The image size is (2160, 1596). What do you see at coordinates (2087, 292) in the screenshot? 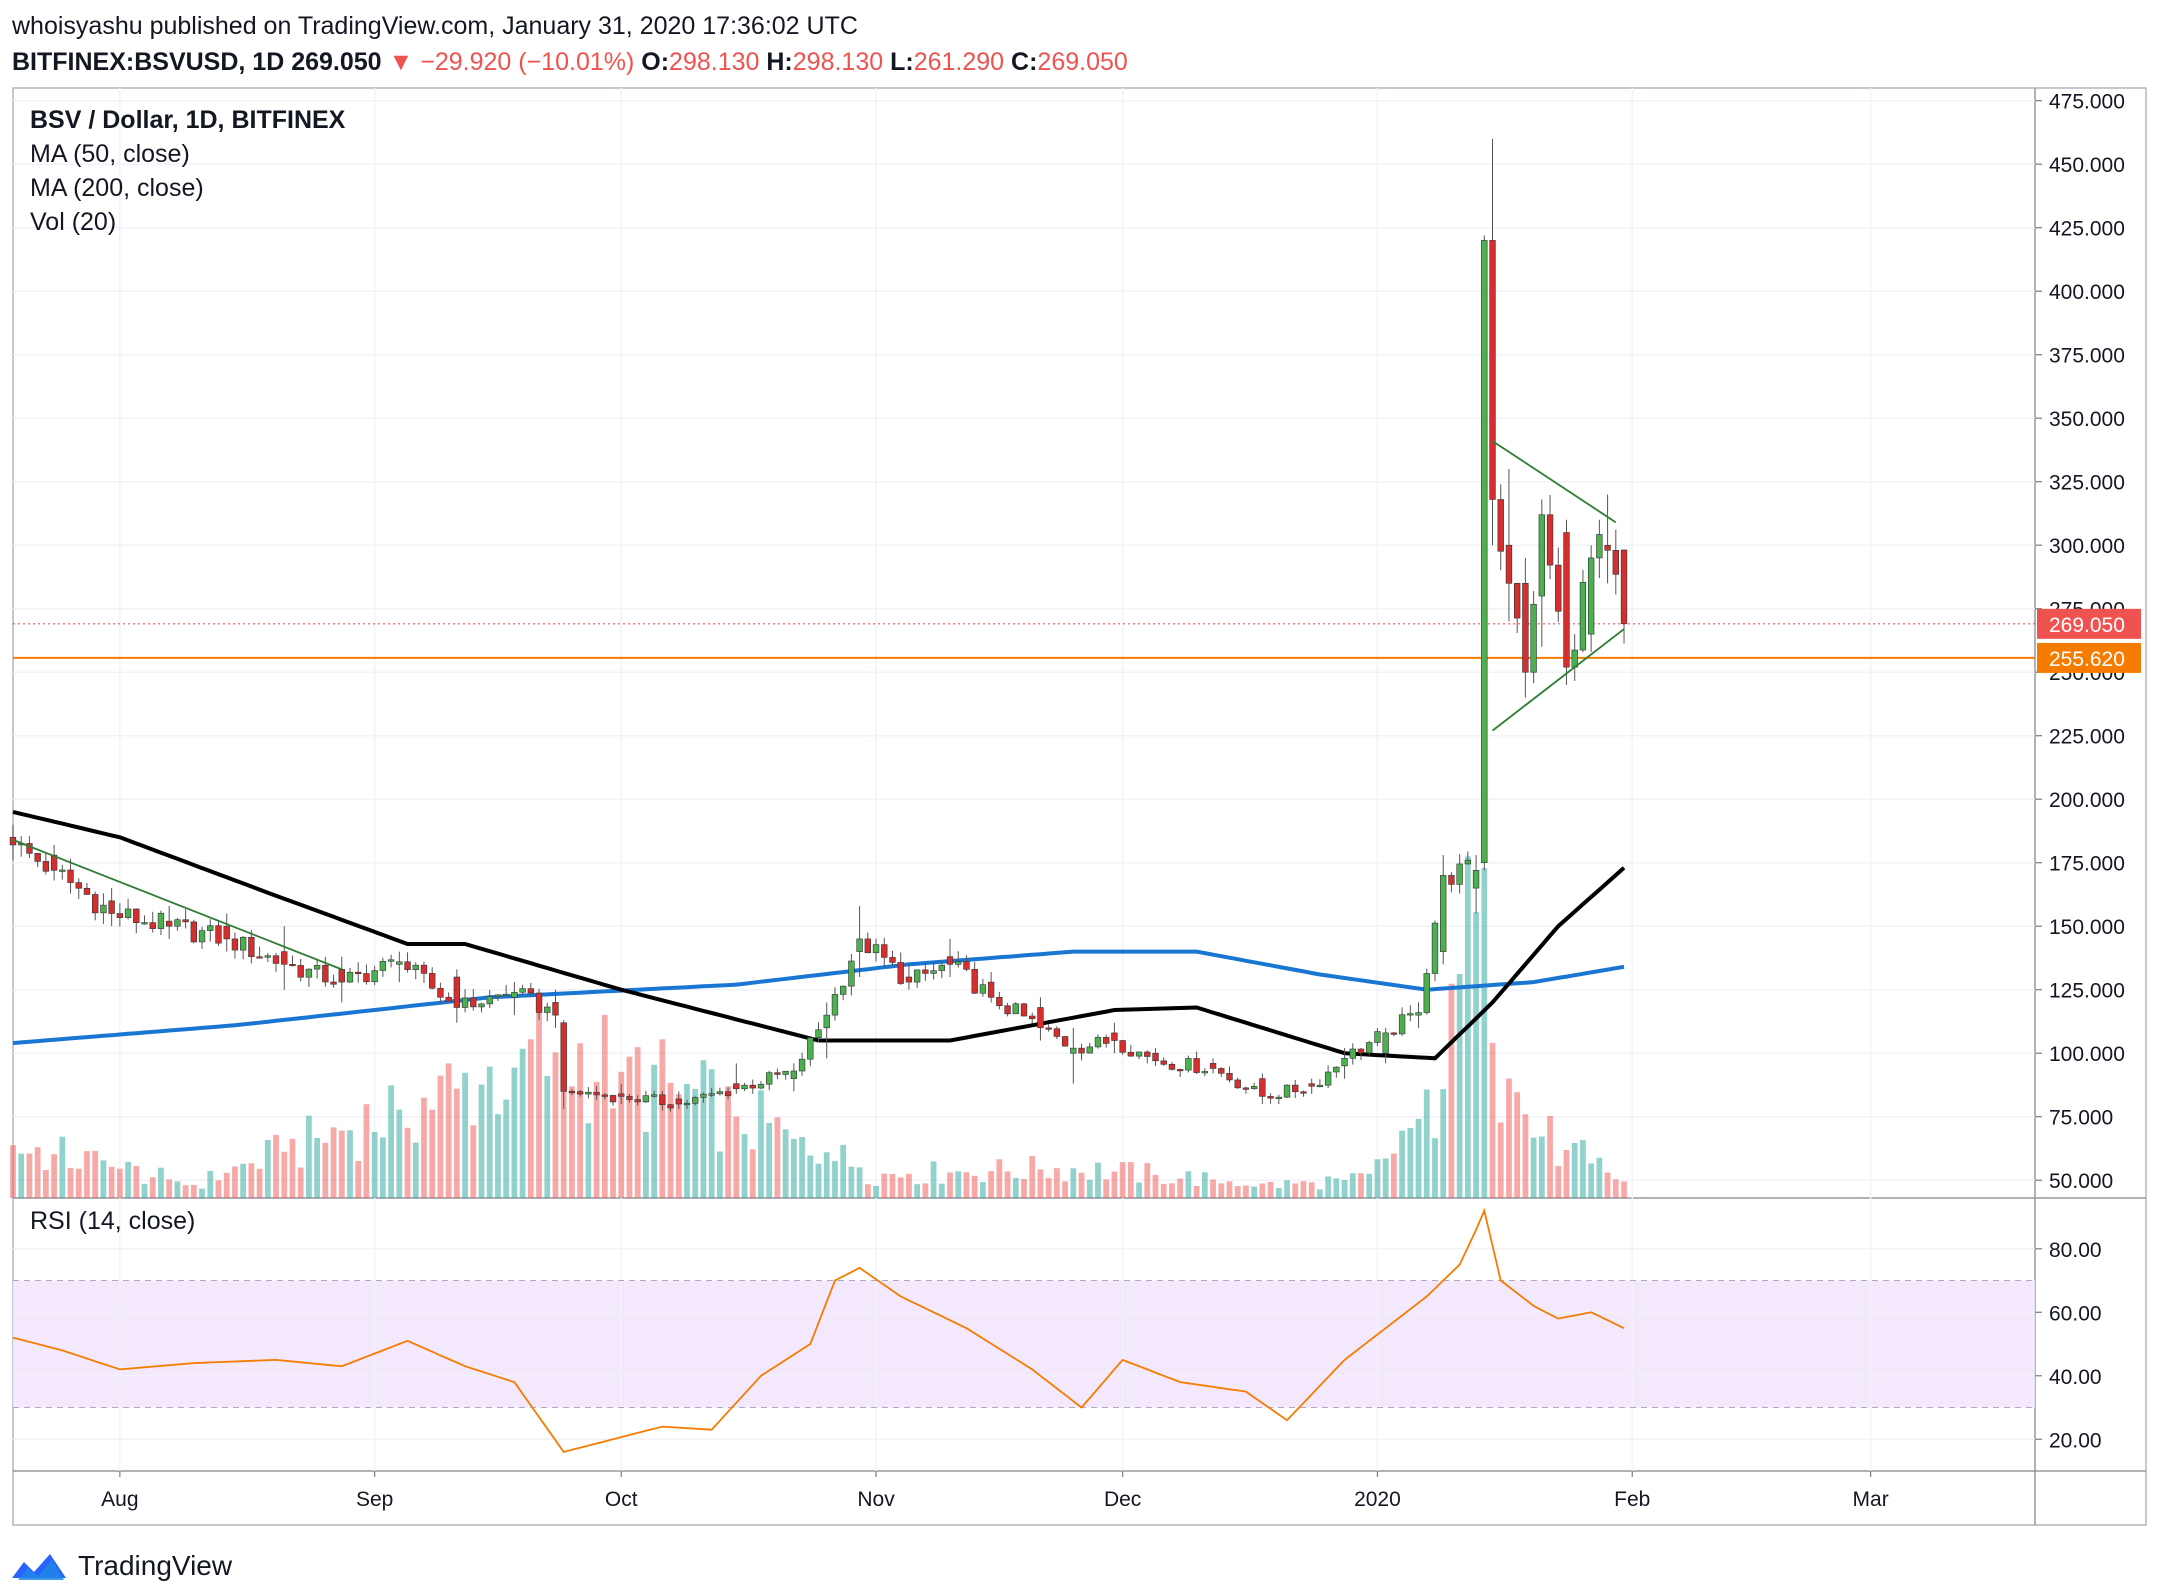
I see `price-tick-label: 400.000` at bounding box center [2087, 292].